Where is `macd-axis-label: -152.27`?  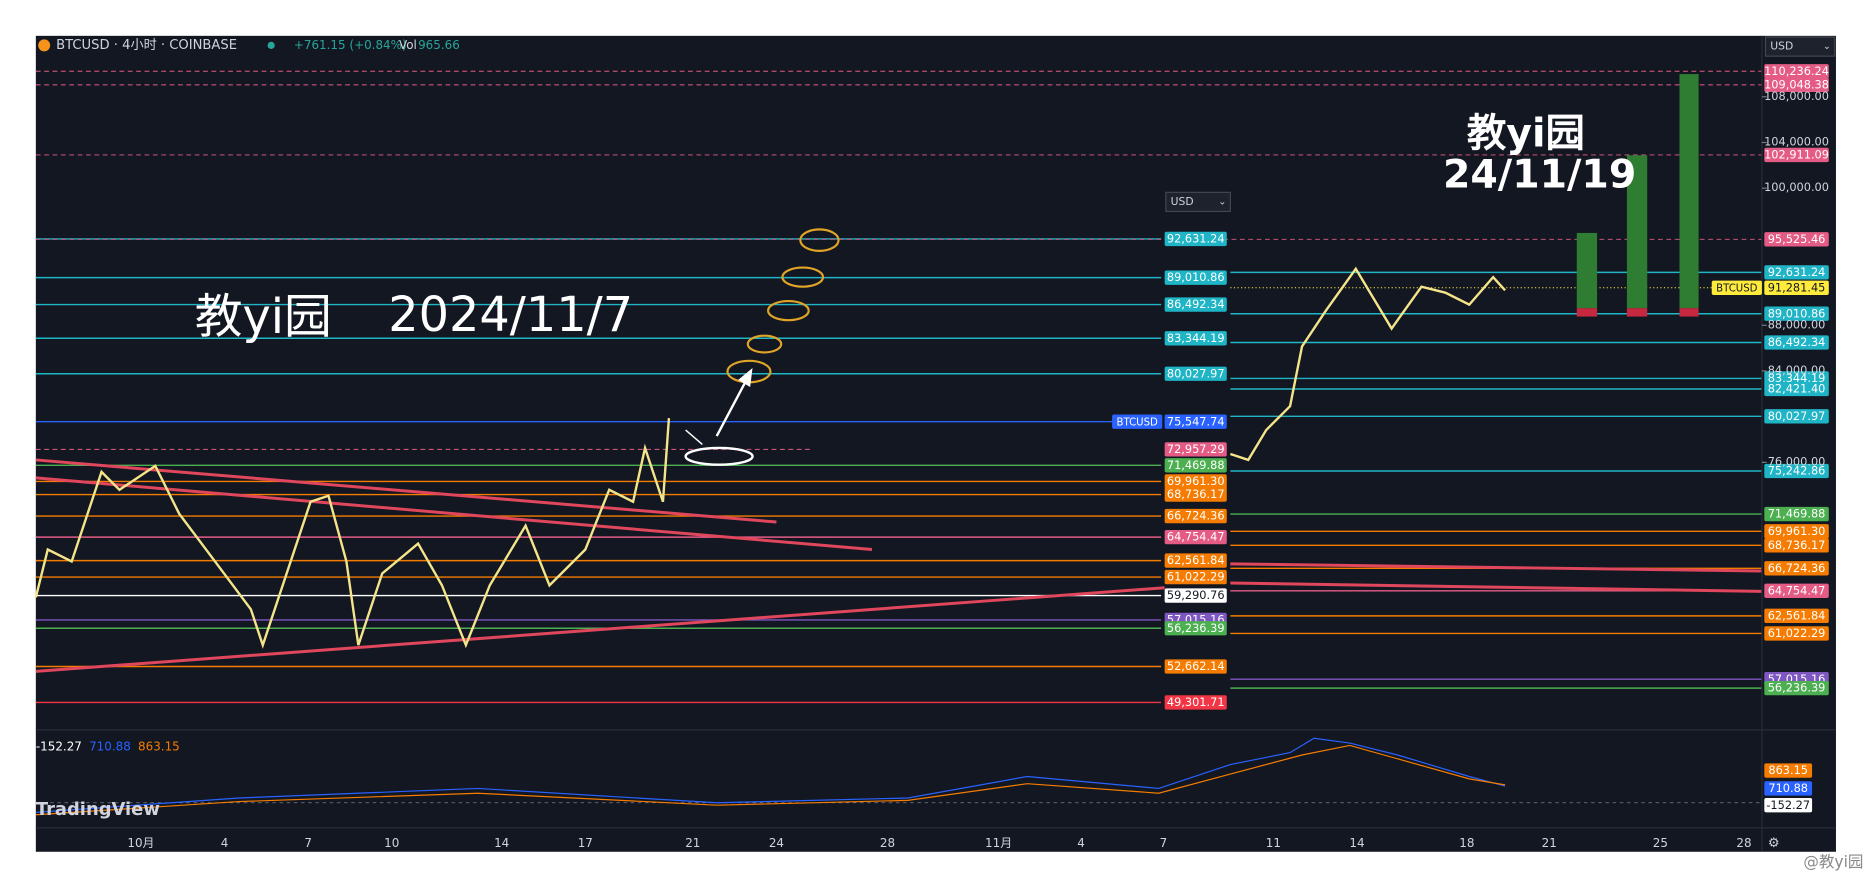
macd-axis-label: -152.27 is located at coordinates (1788, 805).